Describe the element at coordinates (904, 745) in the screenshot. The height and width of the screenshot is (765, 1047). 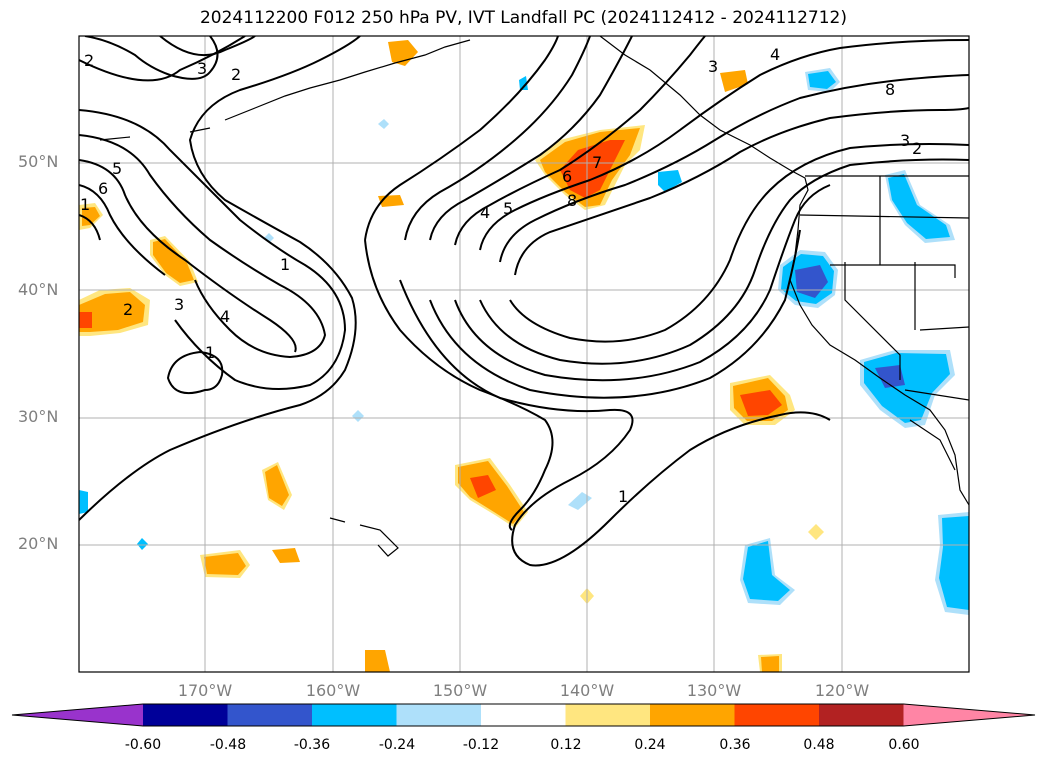
I see `colorbar-tick-label: 0.60` at that location.